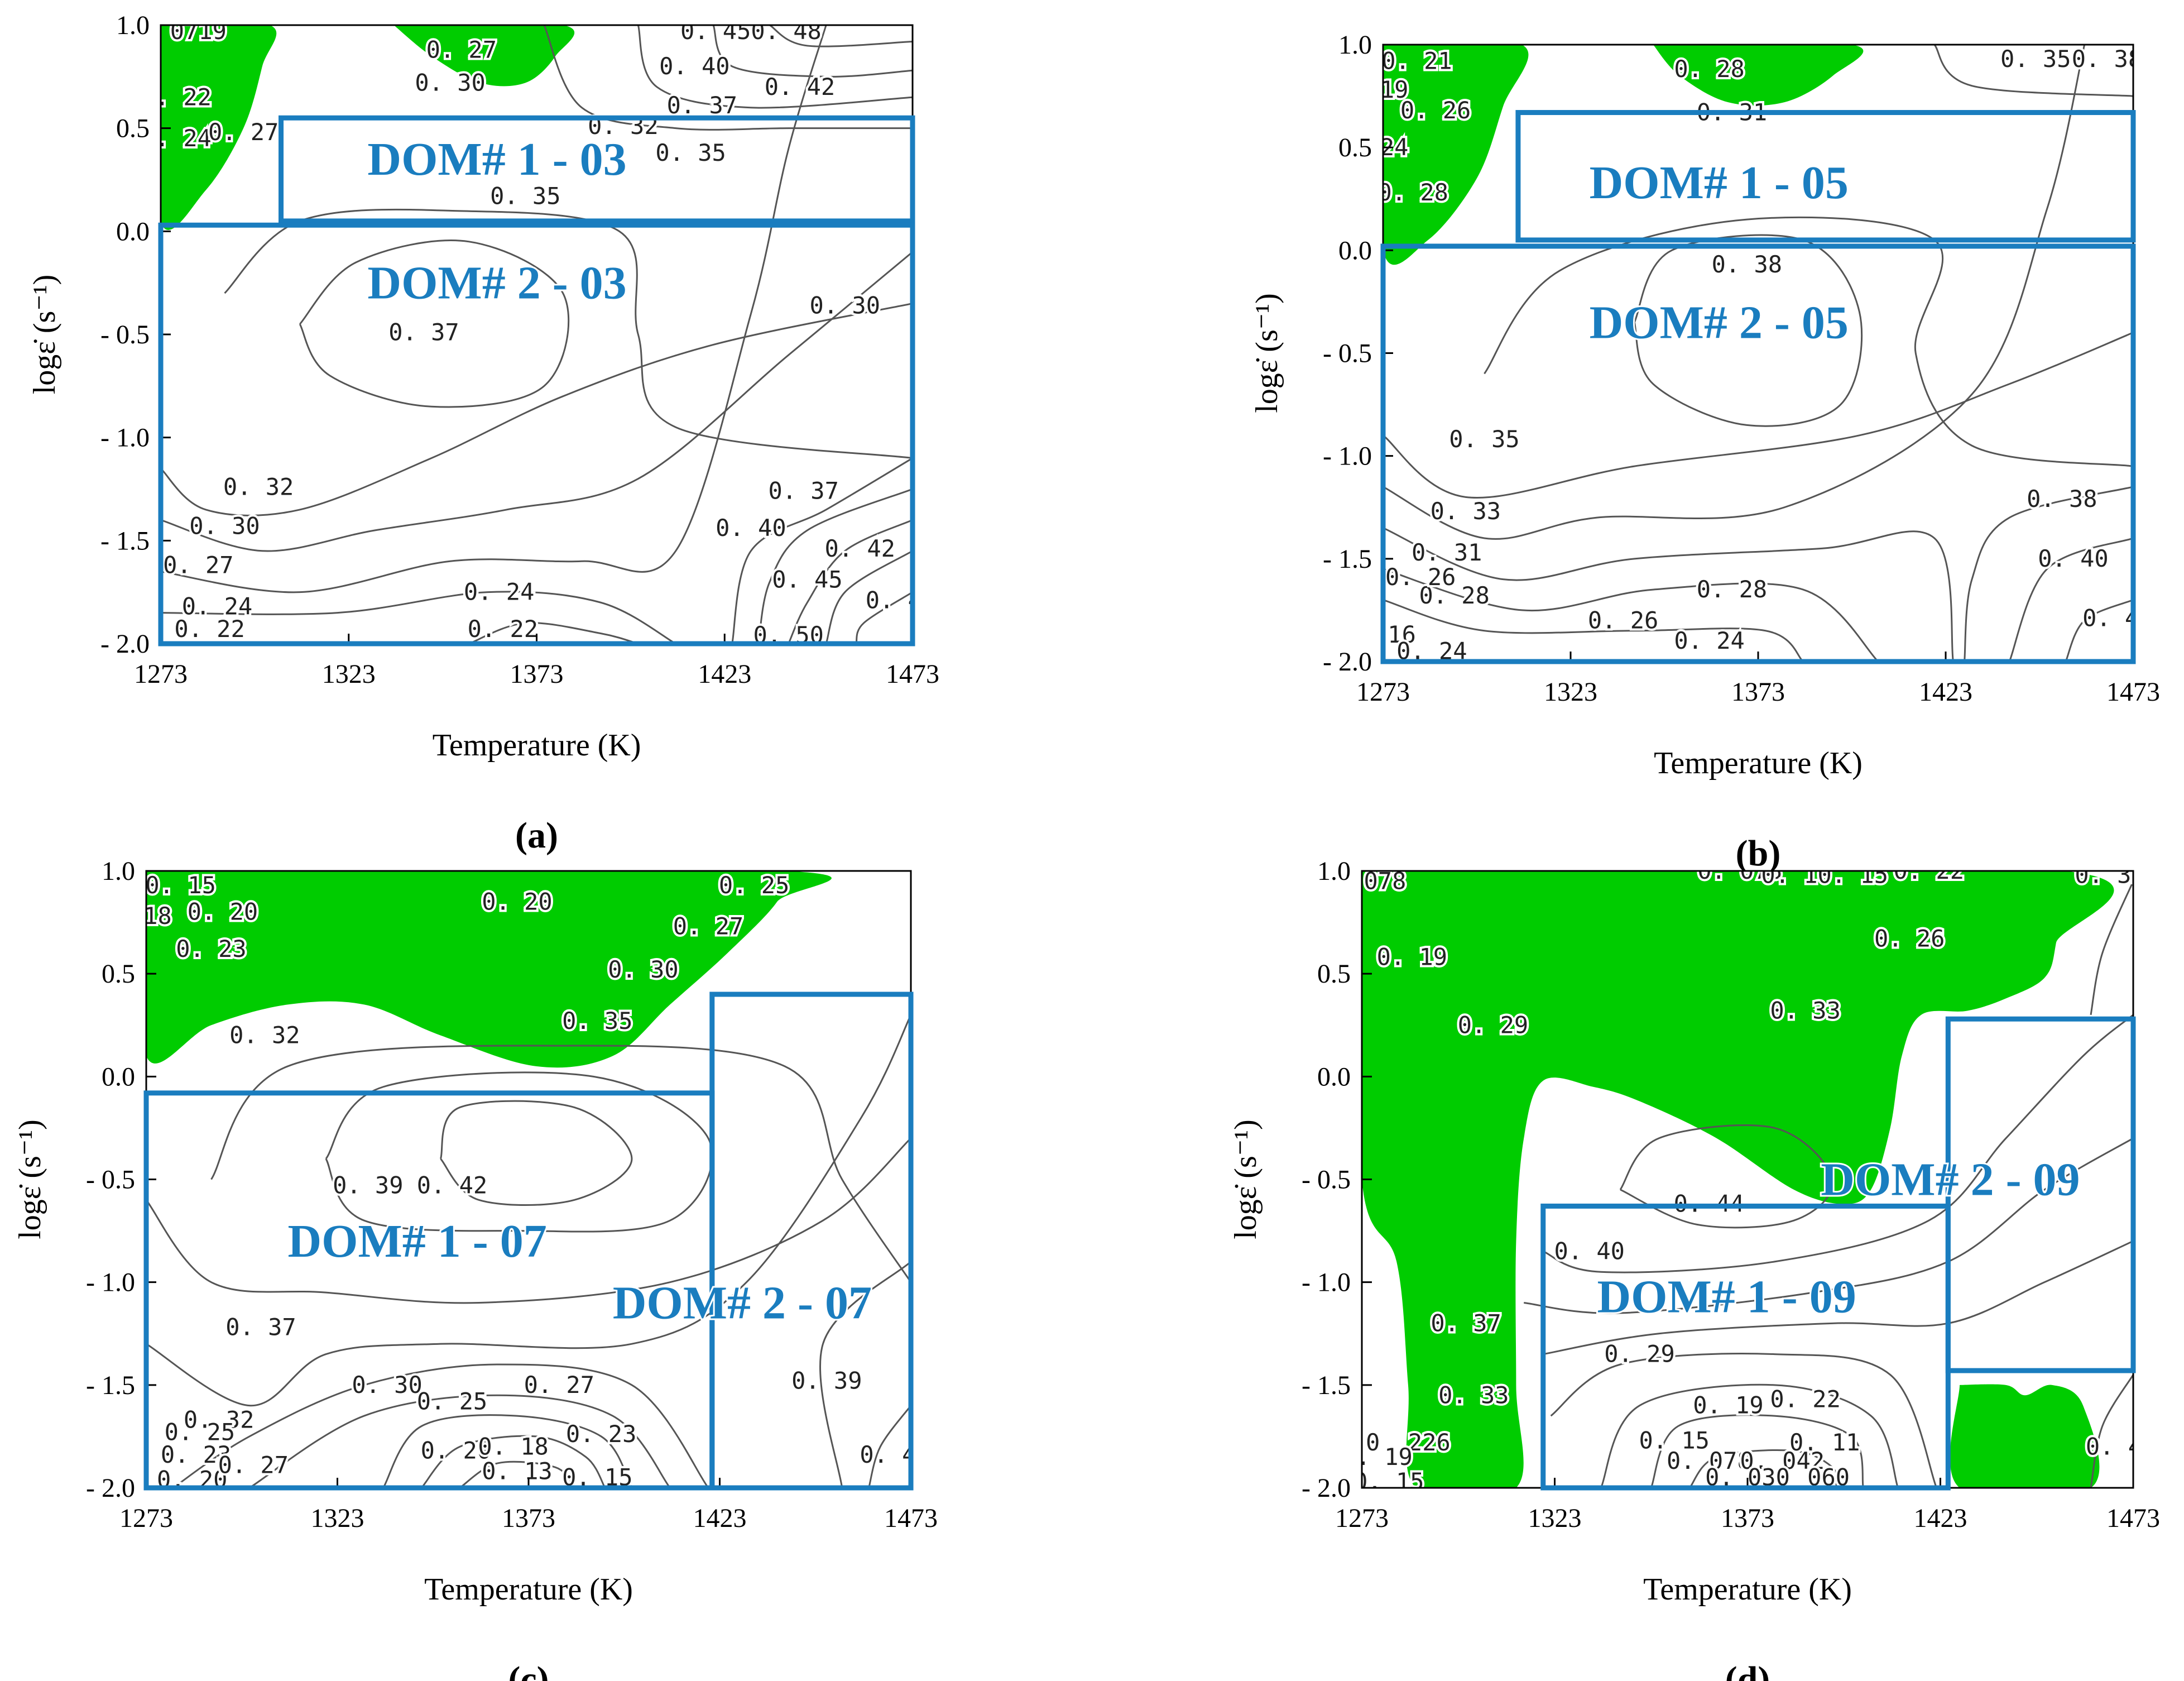 This screenshot has width=2184, height=1681. I want to click on panel-caption-b: (b), so click(1758, 853).